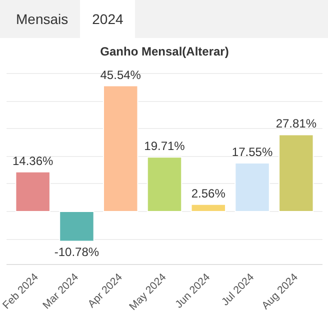  What do you see at coordinates (108, 19) in the screenshot?
I see `text: 2024` at bounding box center [108, 19].